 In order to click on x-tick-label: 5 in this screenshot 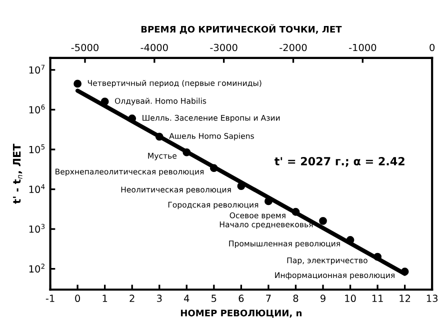, I will do `click(214, 298)`.